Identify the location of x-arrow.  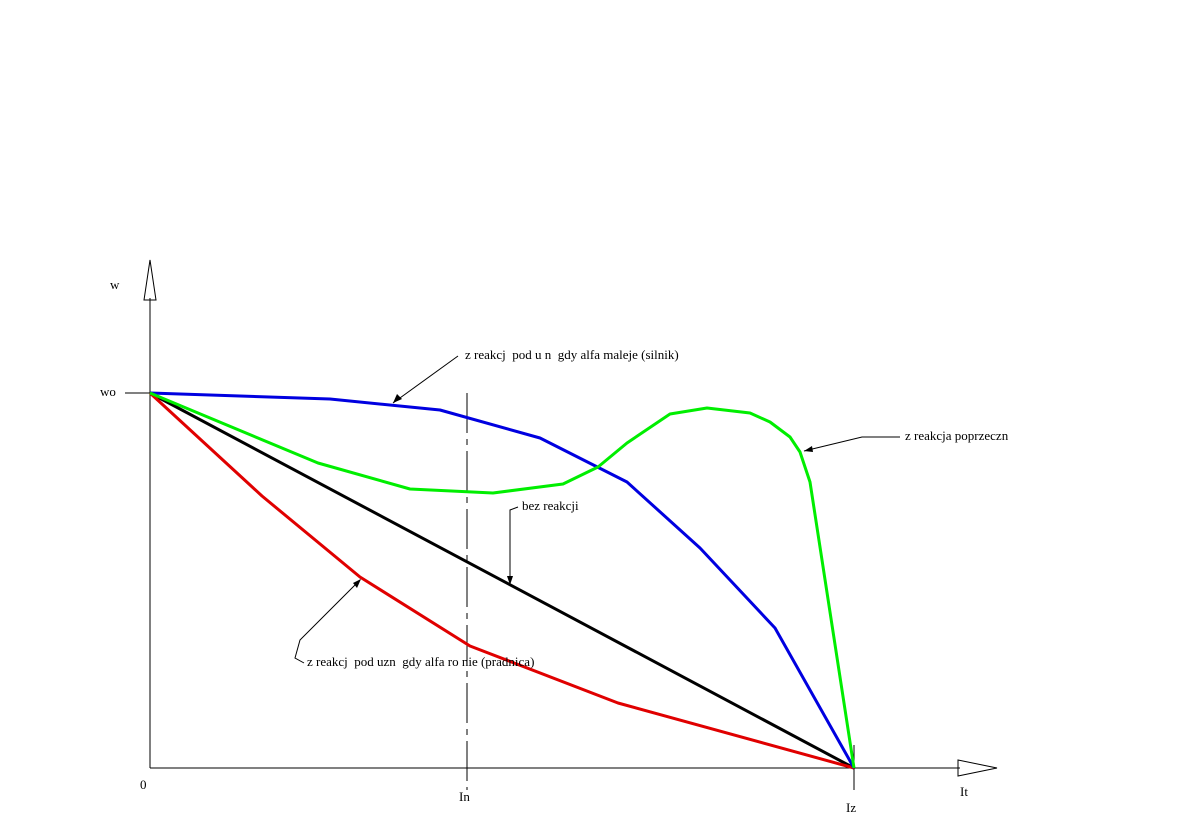
(977, 768).